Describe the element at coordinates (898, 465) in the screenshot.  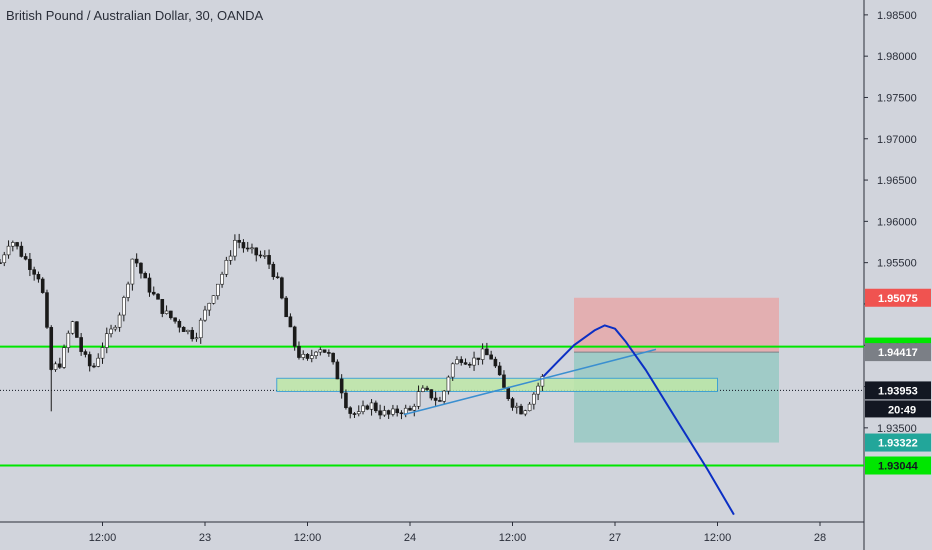
I see `level-price-label-2-bg` at that location.